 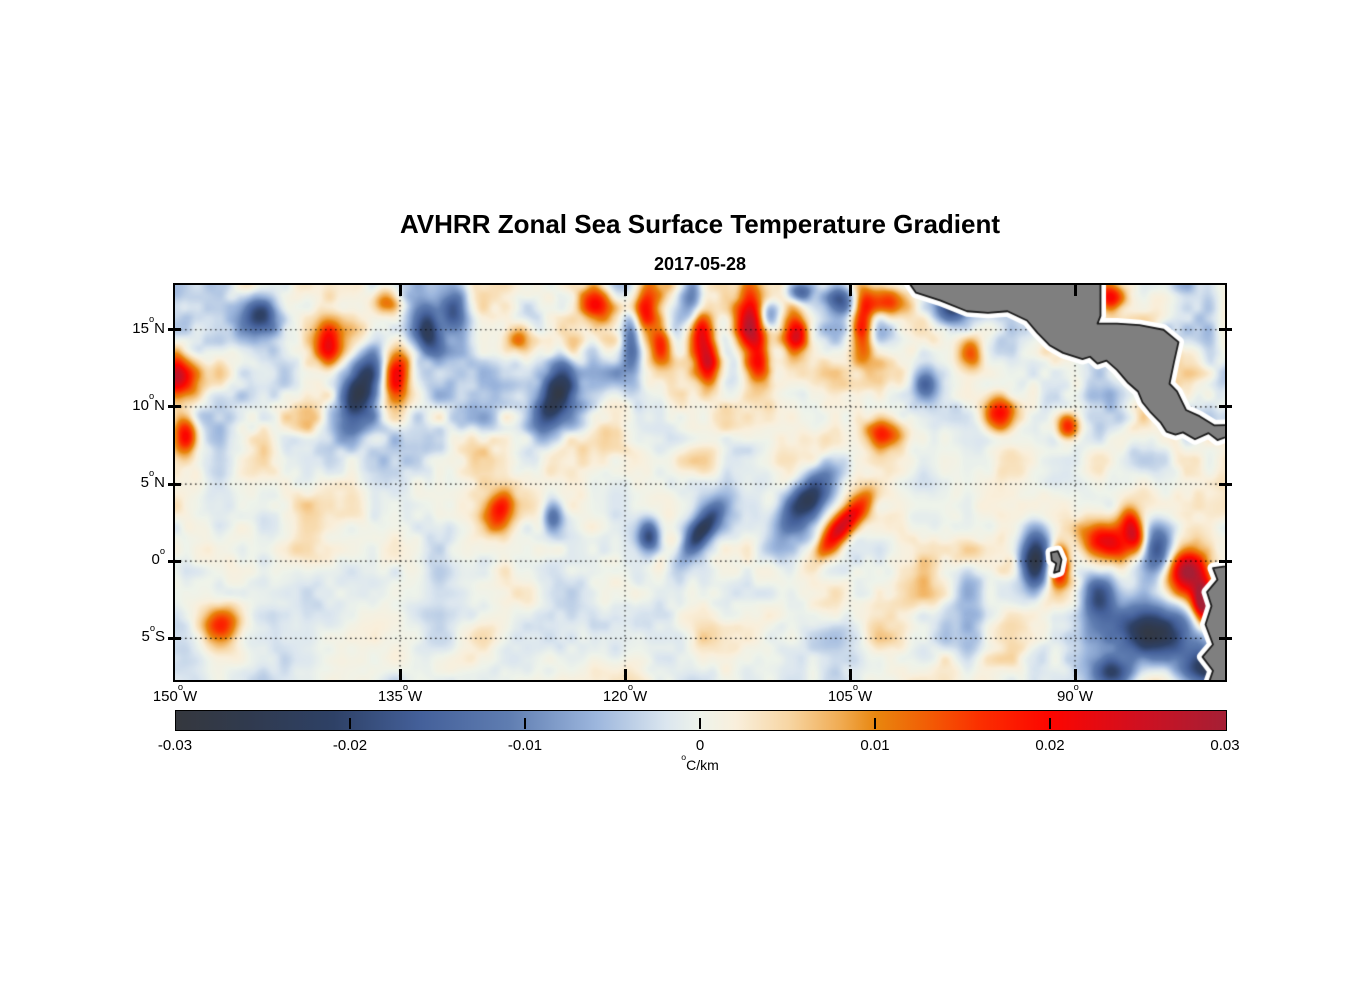 I want to click on x-axis-tick-label: 120oW, so click(x=625, y=693).